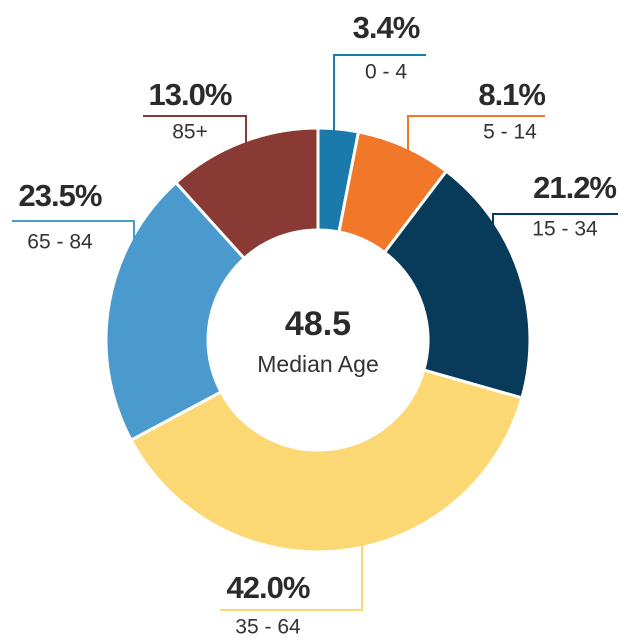 The width and height of the screenshot is (621, 643). What do you see at coordinates (574, 187) in the screenshot?
I see `value-label: 21.2%` at bounding box center [574, 187].